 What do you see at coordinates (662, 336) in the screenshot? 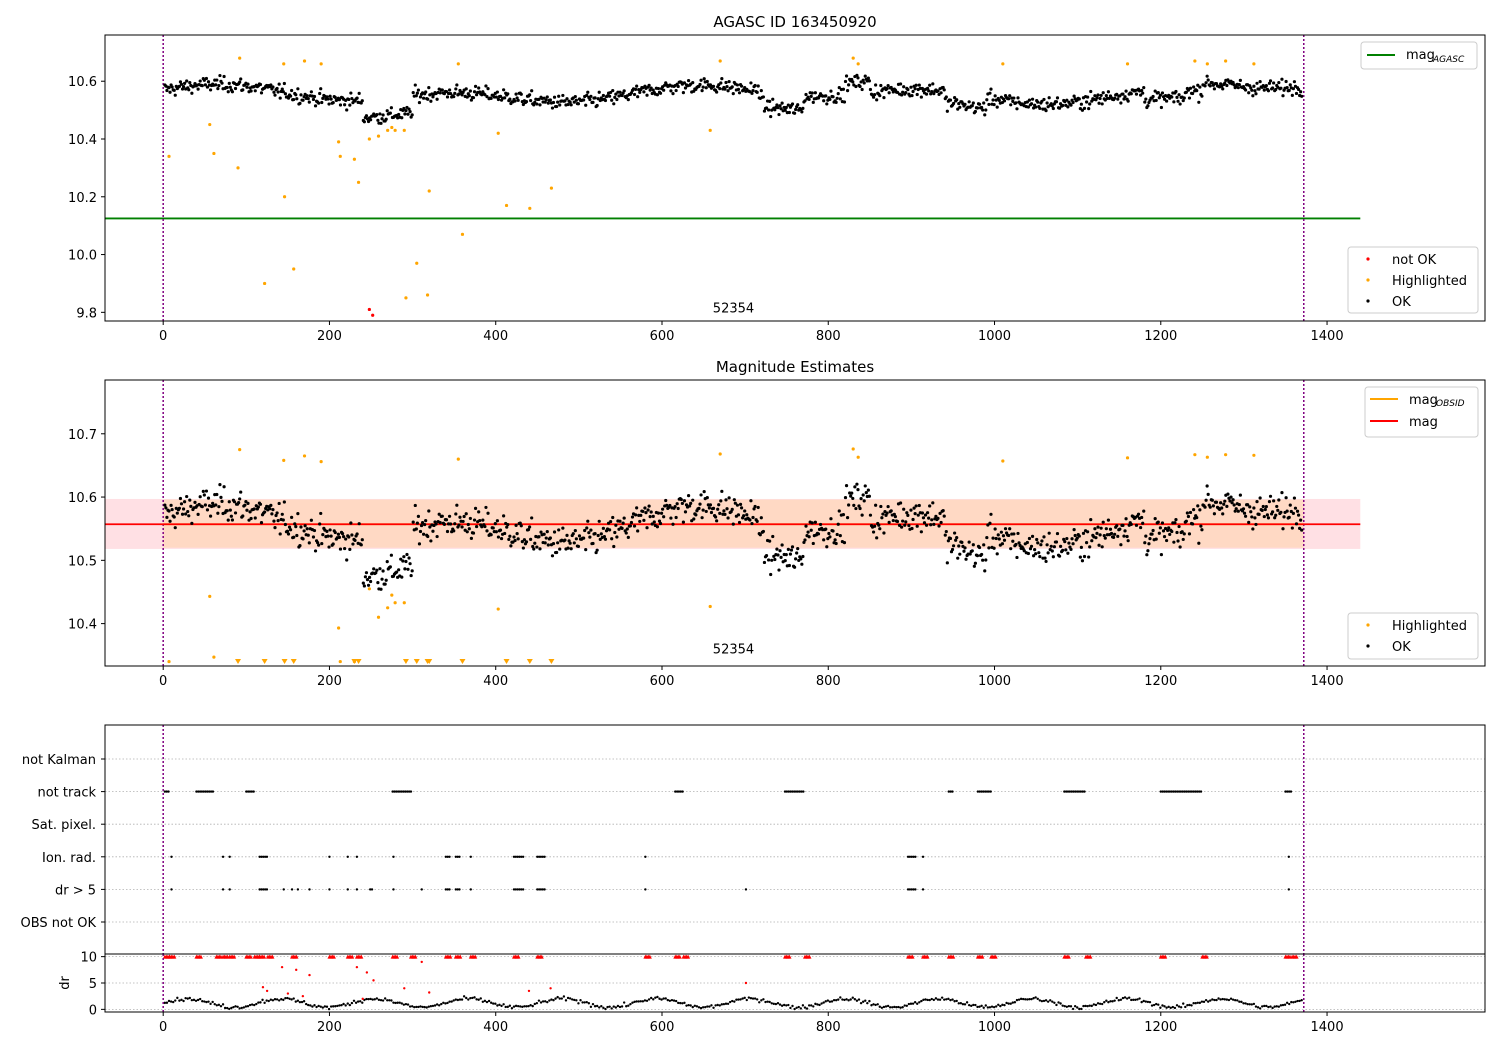
I see `x-tick-label: 600` at bounding box center [662, 336].